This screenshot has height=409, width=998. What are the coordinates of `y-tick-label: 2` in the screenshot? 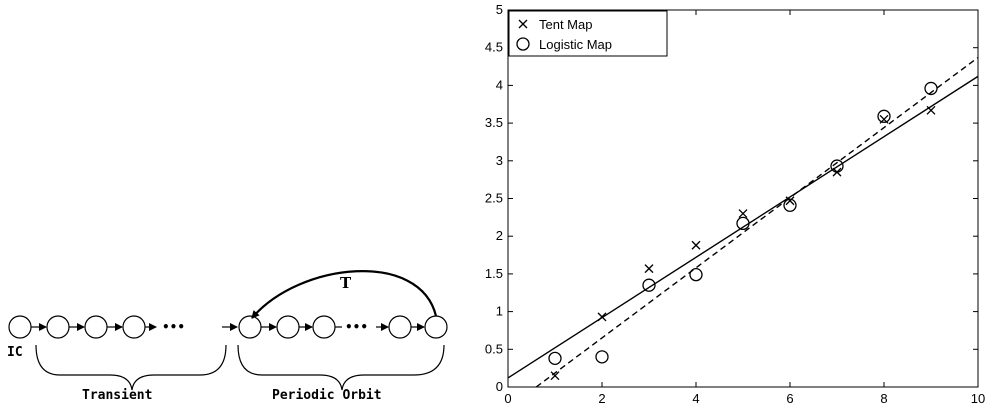 It's located at (499, 235).